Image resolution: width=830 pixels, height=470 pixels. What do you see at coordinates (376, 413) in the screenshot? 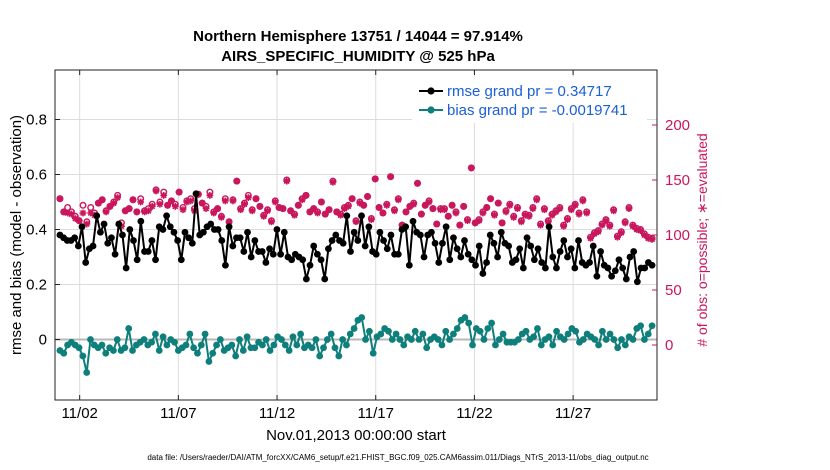
I see `x-tick-label: 11/17` at bounding box center [376, 413].